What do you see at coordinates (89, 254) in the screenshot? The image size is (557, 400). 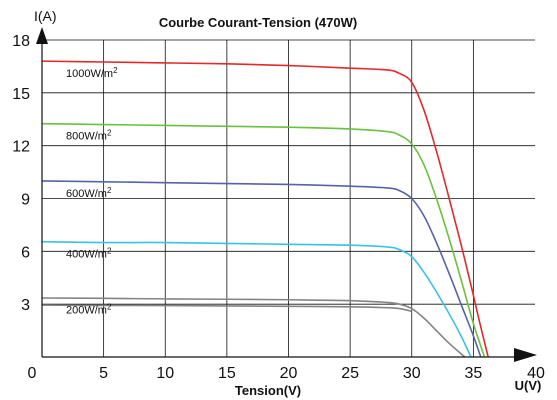 I see `series-label: 400W/m2` at bounding box center [89, 254].